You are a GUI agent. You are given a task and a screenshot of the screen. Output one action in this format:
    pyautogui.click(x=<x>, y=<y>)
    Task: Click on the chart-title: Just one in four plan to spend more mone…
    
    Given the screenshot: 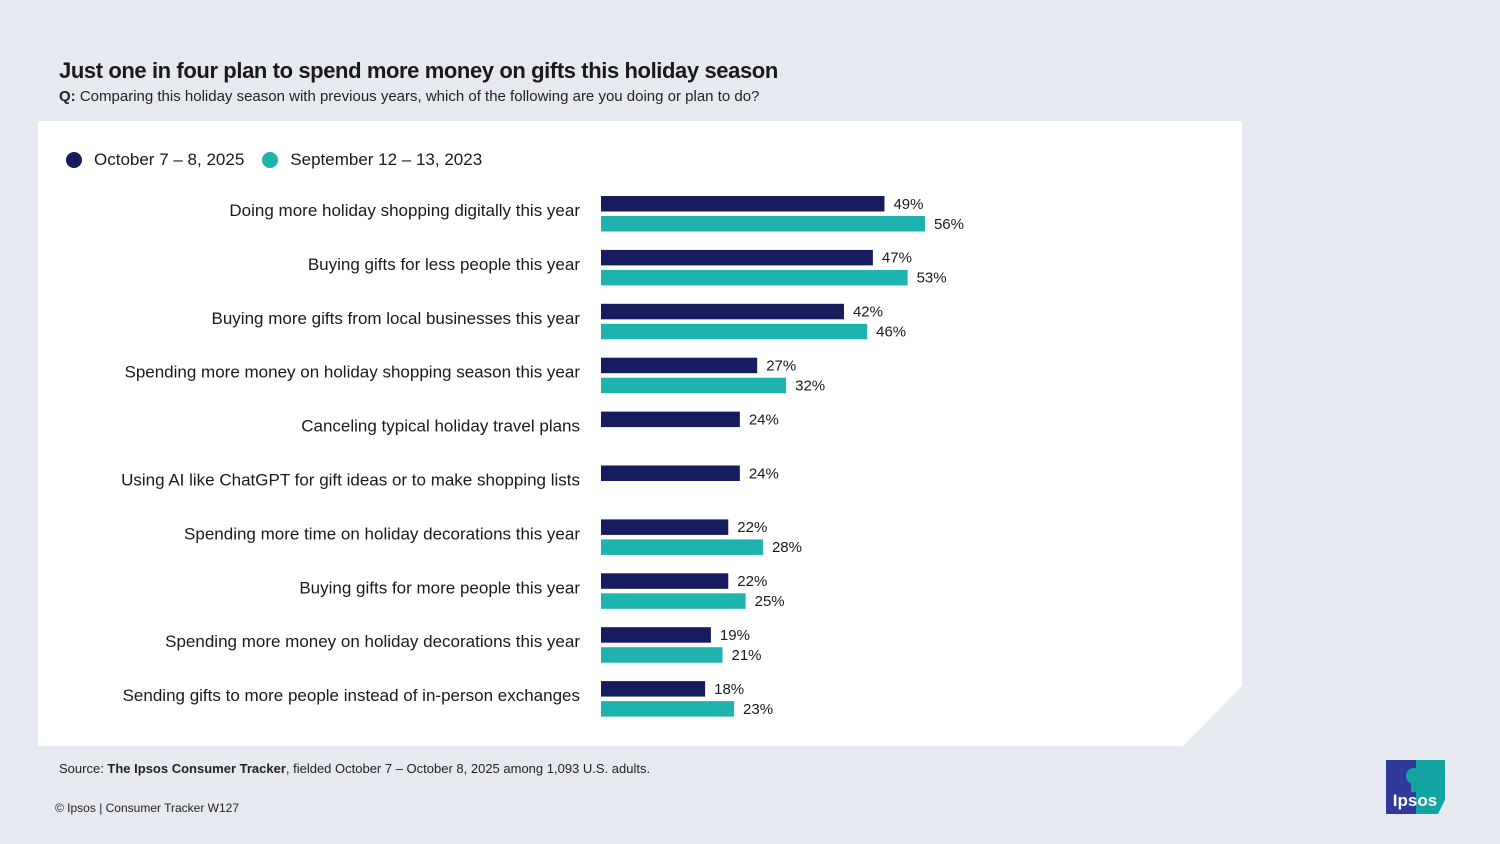 What is the action you would take?
    pyautogui.click(x=418, y=70)
    